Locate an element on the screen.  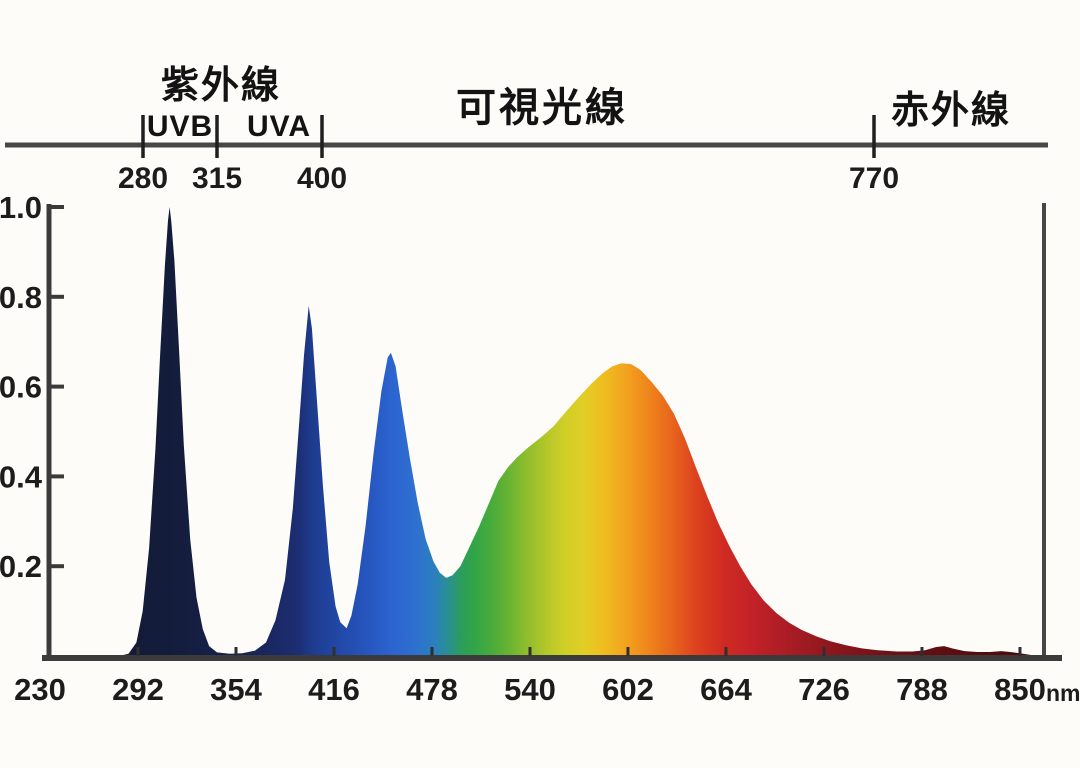
band-label-ultraviolet: 紫外線 is located at coordinates (221, 86).